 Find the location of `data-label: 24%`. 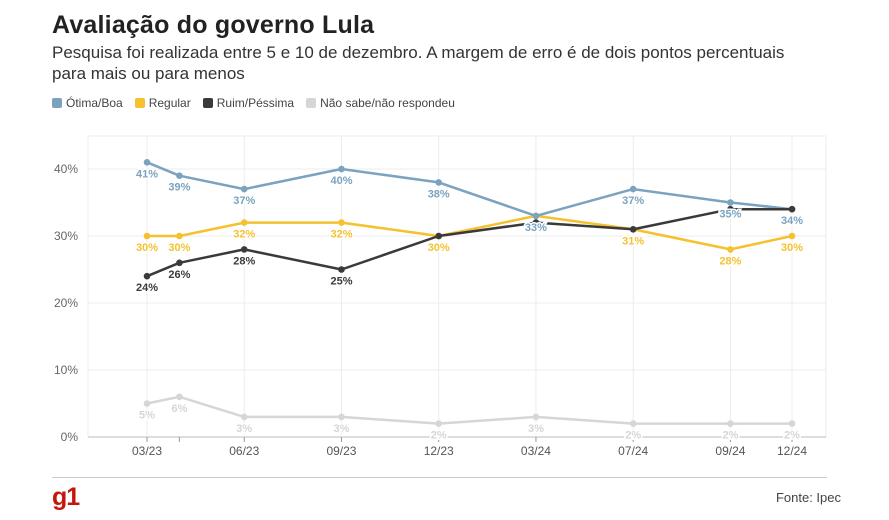

data-label: 24% is located at coordinates (147, 288).